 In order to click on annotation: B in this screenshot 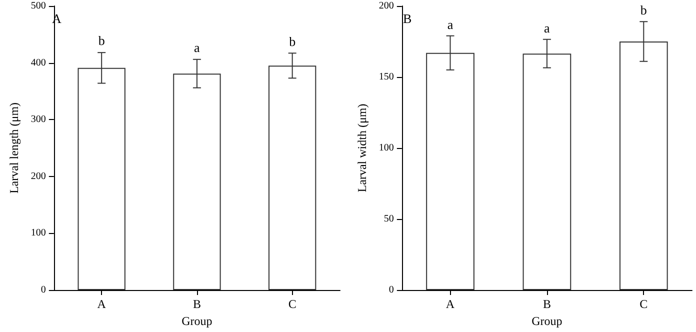, I will do `click(407, 18)`.